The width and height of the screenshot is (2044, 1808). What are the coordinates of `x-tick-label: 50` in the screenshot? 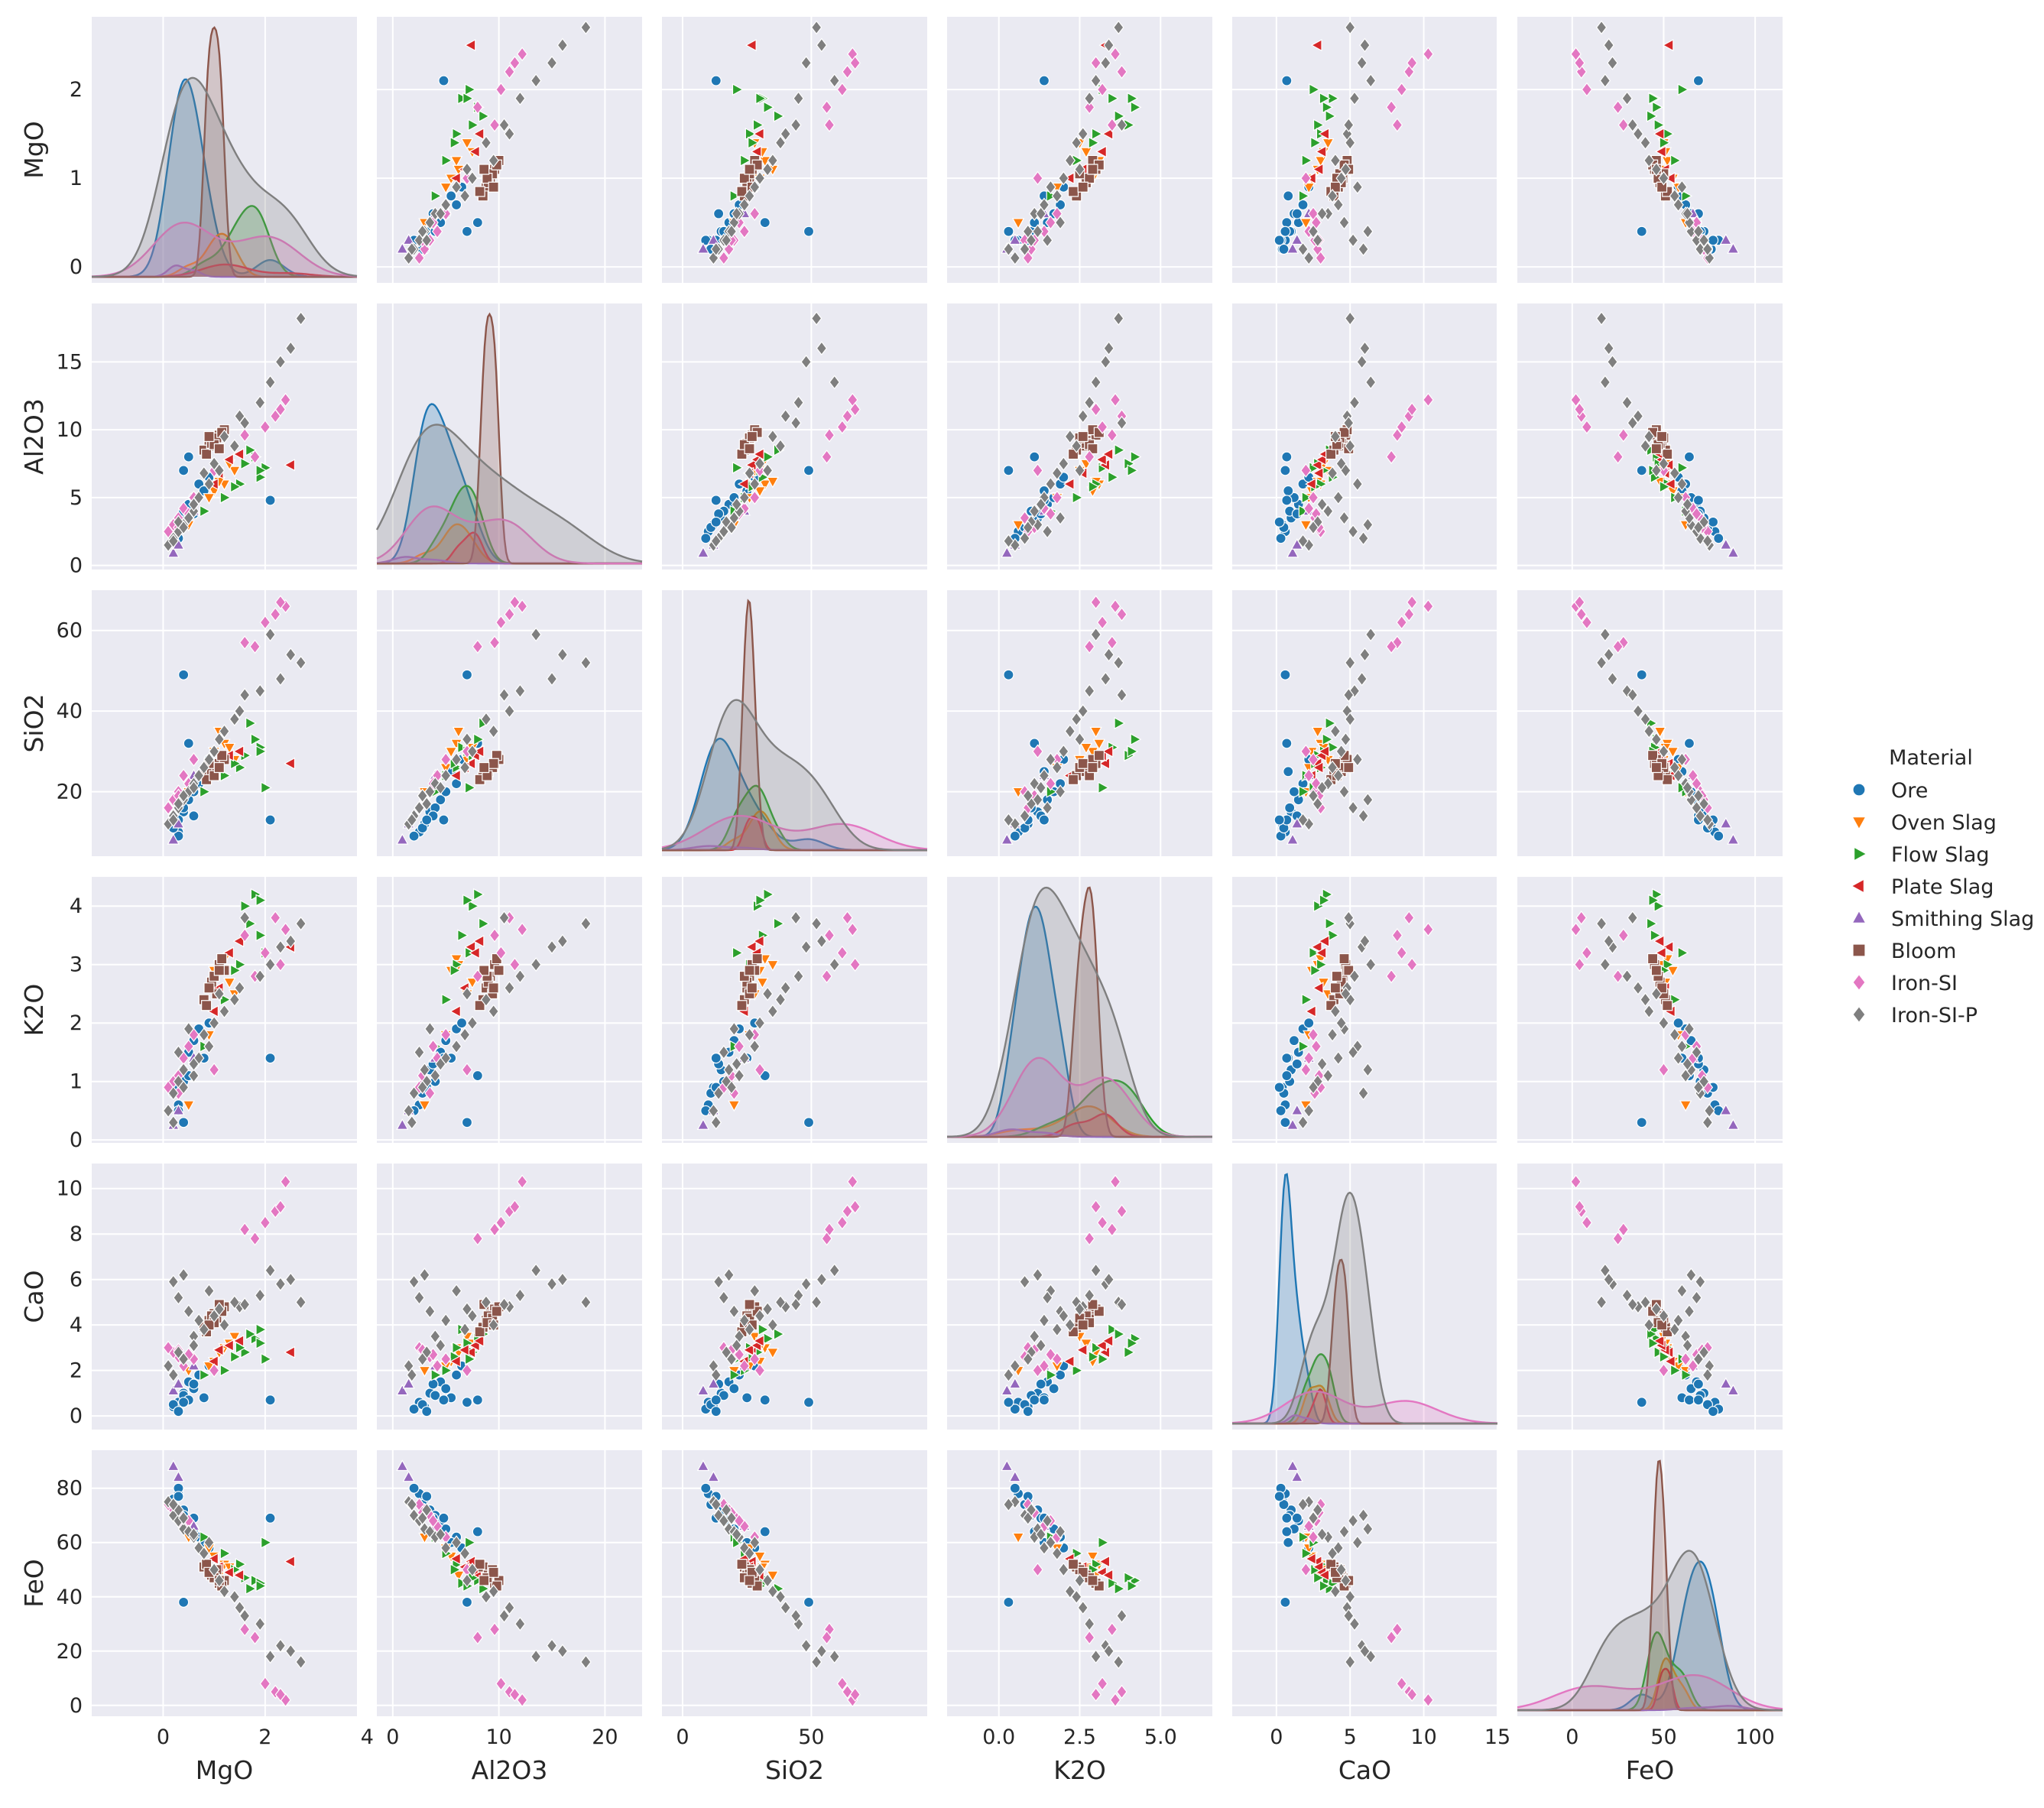 It's located at (811, 1737).